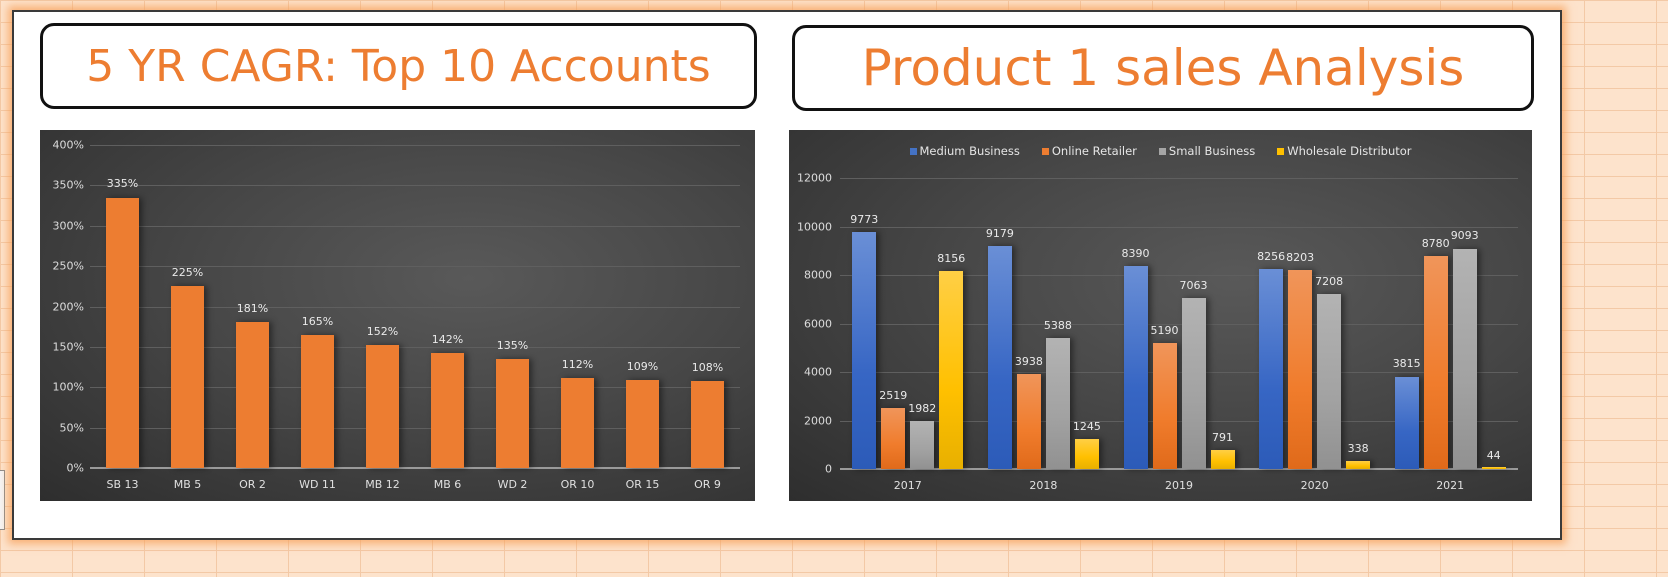 This screenshot has height=577, width=1668. What do you see at coordinates (512, 345) in the screenshot?
I see `data-label: 135%` at bounding box center [512, 345].